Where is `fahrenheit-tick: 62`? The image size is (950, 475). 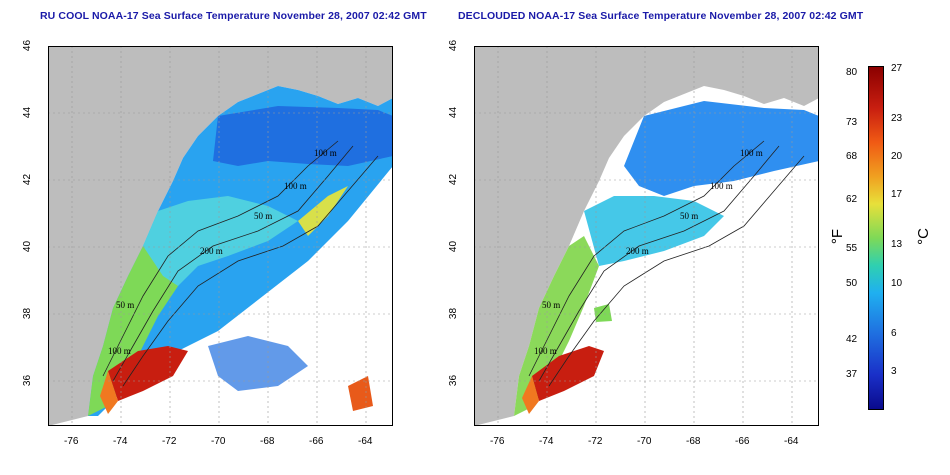 fahrenheit-tick: 62 is located at coordinates (852, 199).